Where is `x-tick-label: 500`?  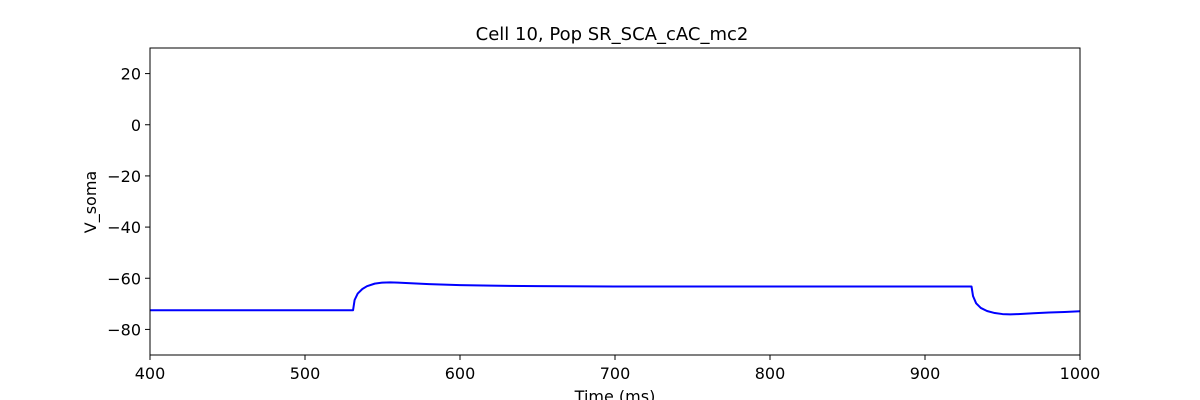 x-tick-label: 500 is located at coordinates (305, 373).